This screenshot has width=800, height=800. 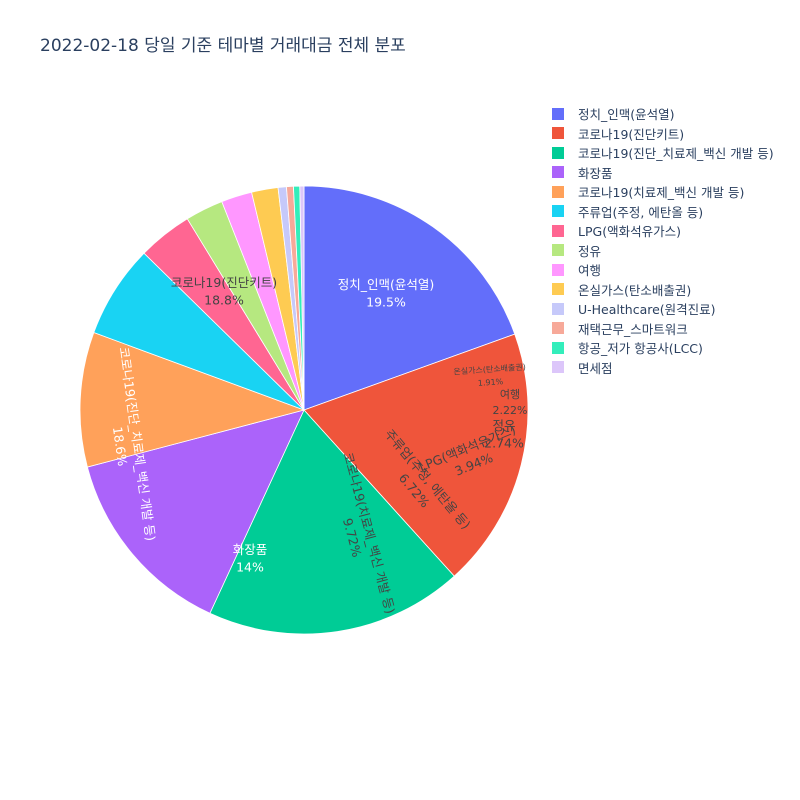 I want to click on legend-label: U-Healthcare(원격진료), so click(x=647, y=310).